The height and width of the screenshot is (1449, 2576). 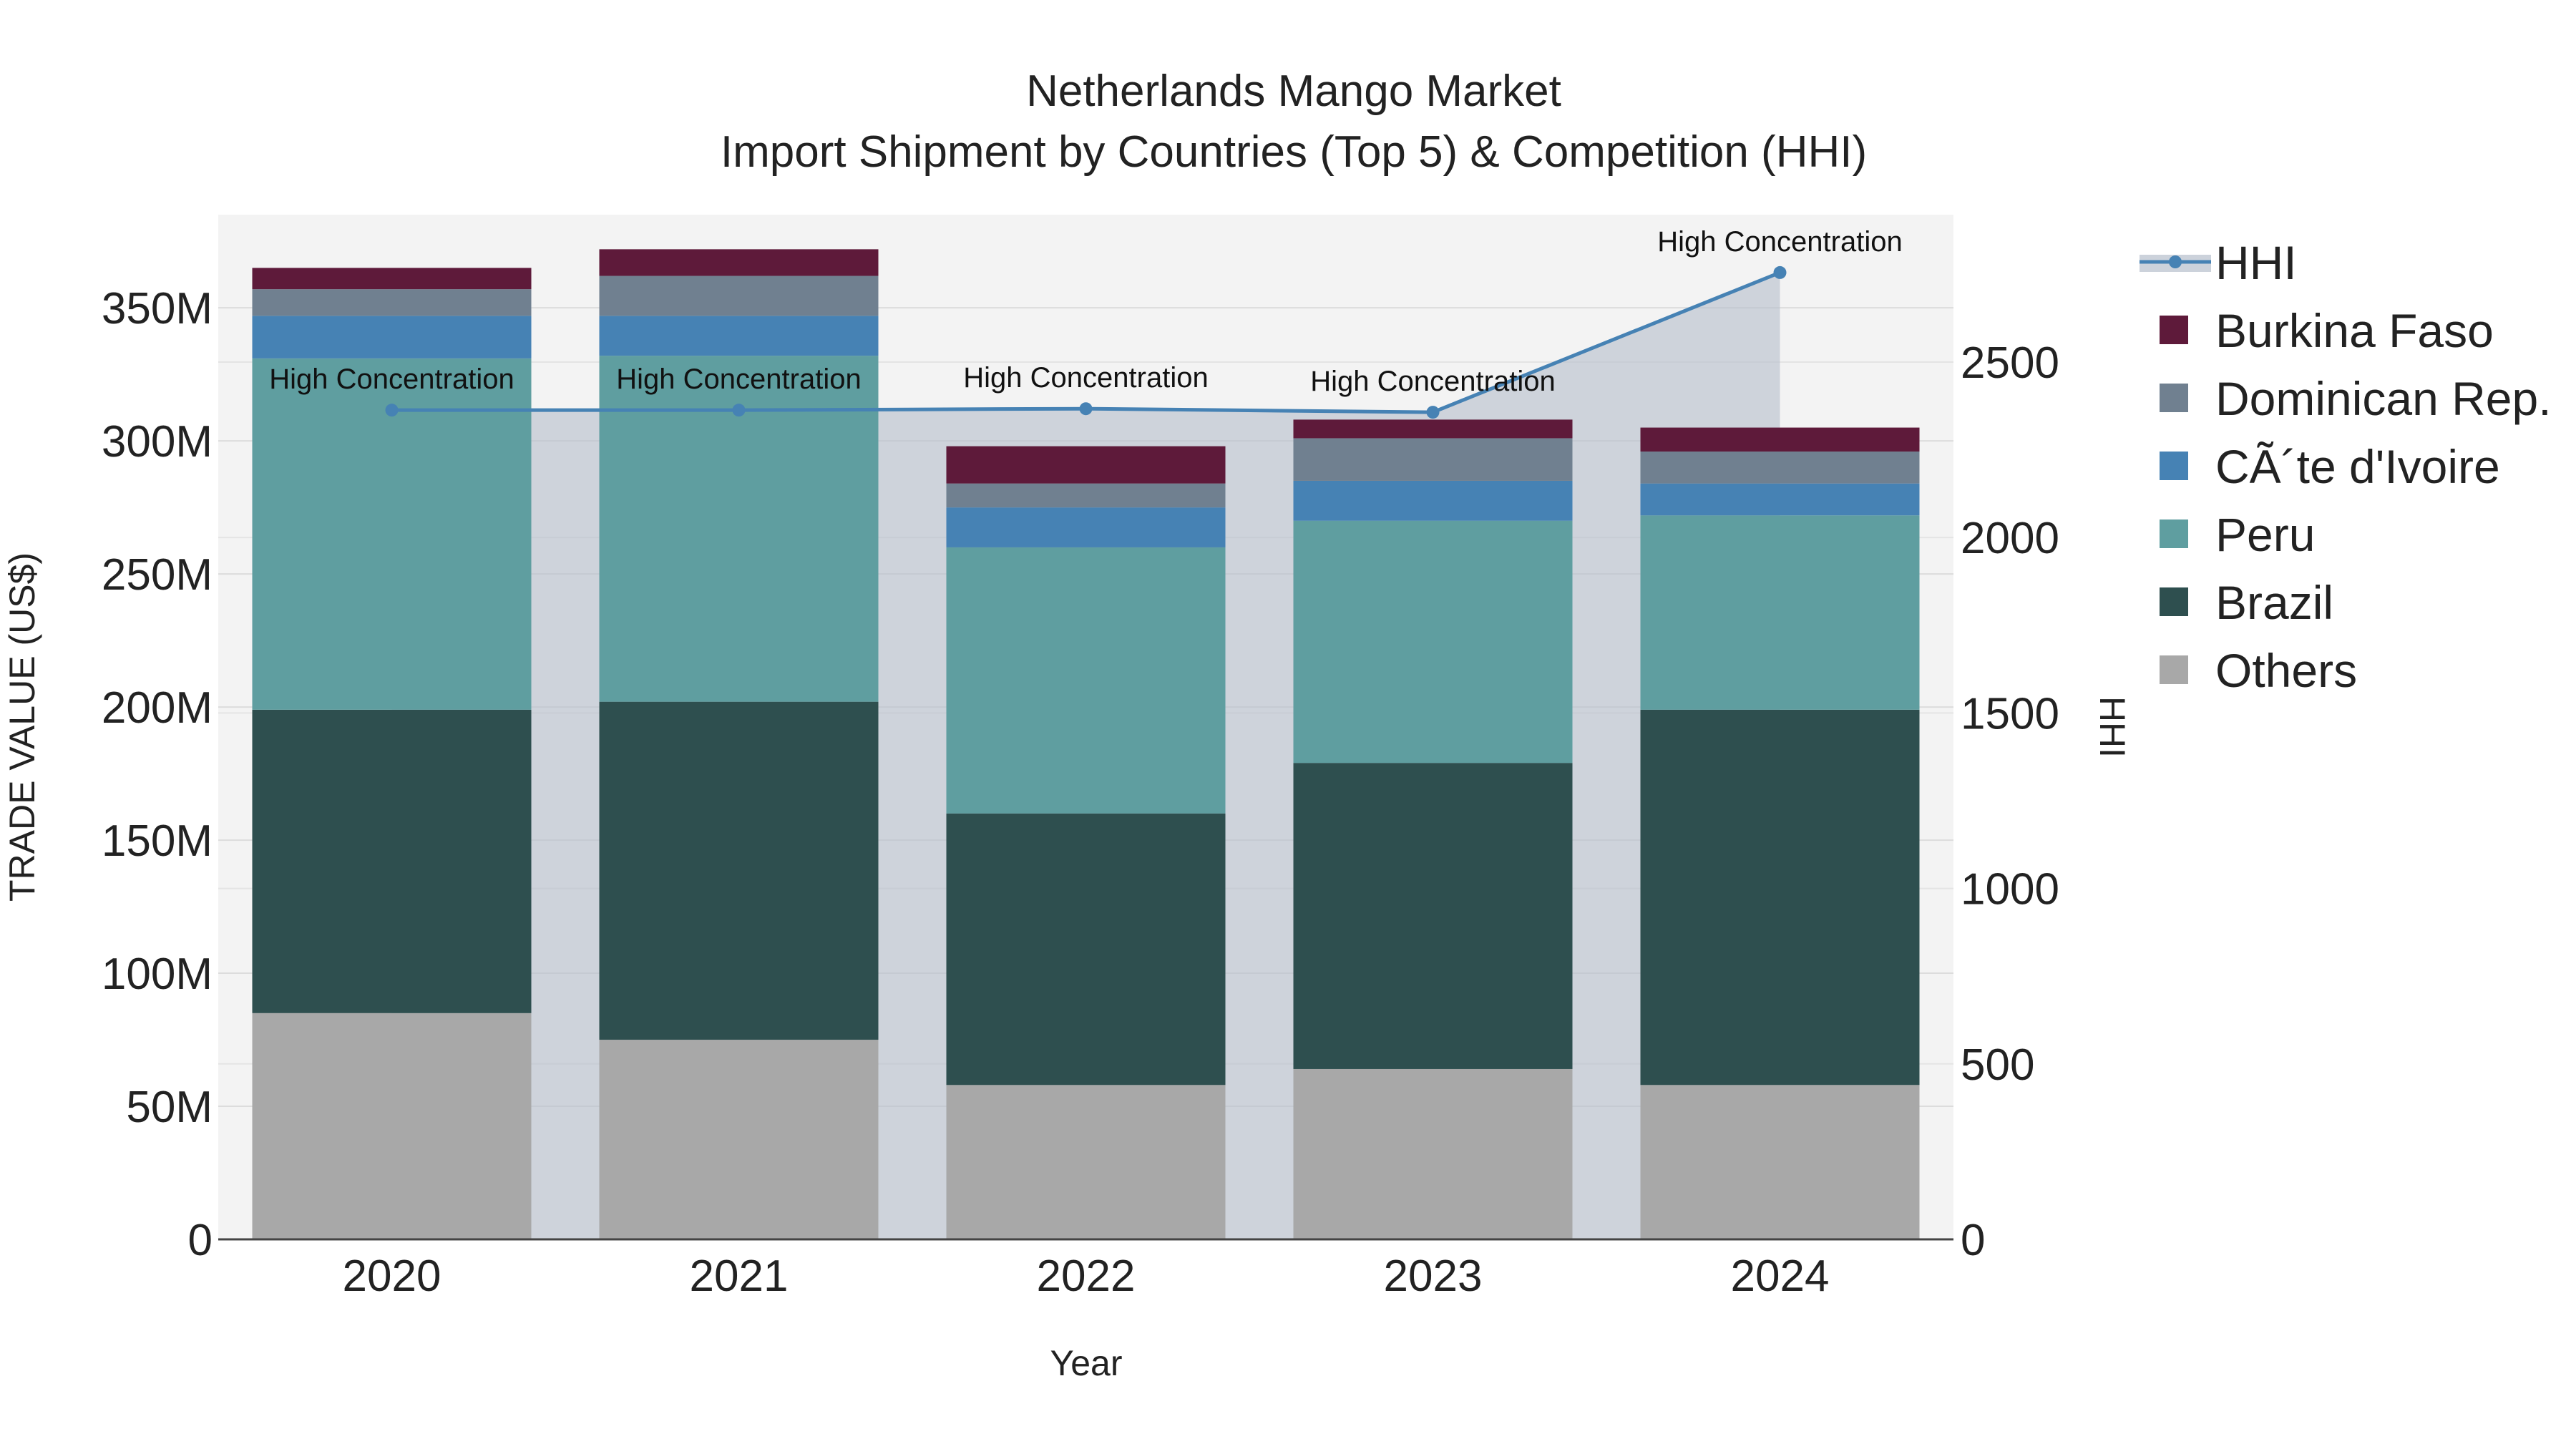 I want to click on y-tick-label: 300M, so click(x=157, y=442).